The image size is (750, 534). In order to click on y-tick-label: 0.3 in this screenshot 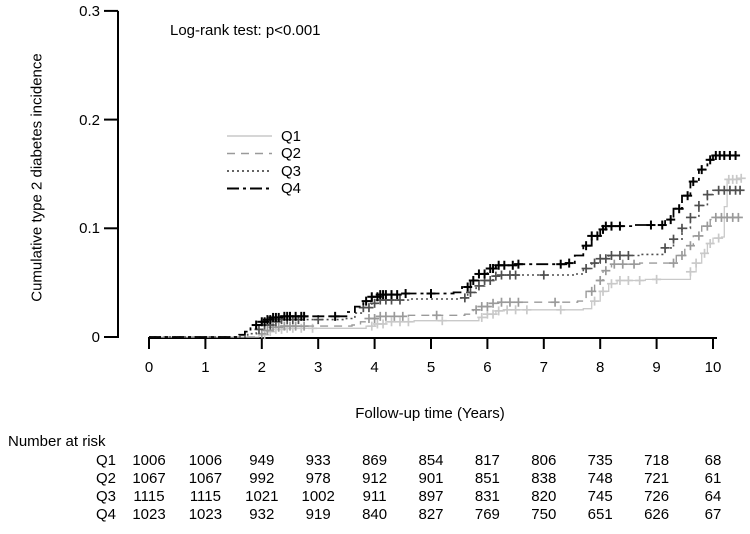, I will do `click(89, 11)`.